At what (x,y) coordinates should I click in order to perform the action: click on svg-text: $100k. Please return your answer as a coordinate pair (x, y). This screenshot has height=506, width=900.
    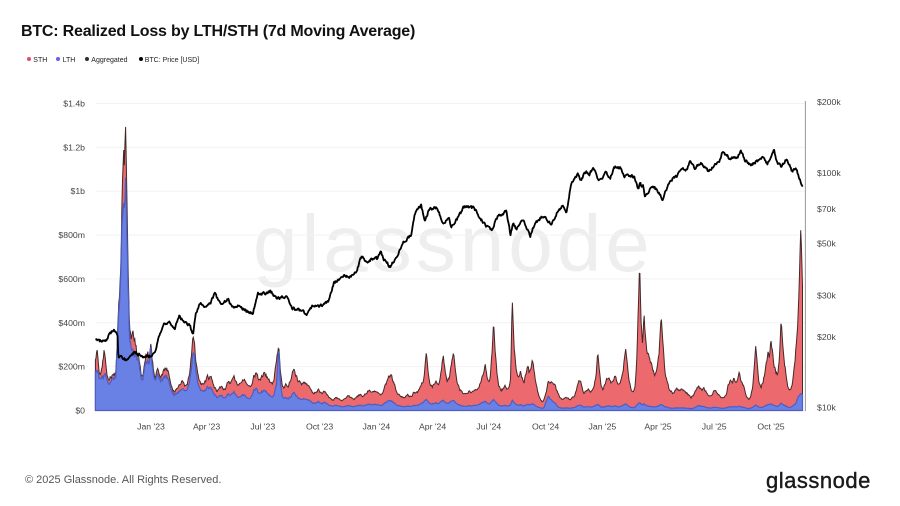
    Looking at the image, I should click on (829, 173).